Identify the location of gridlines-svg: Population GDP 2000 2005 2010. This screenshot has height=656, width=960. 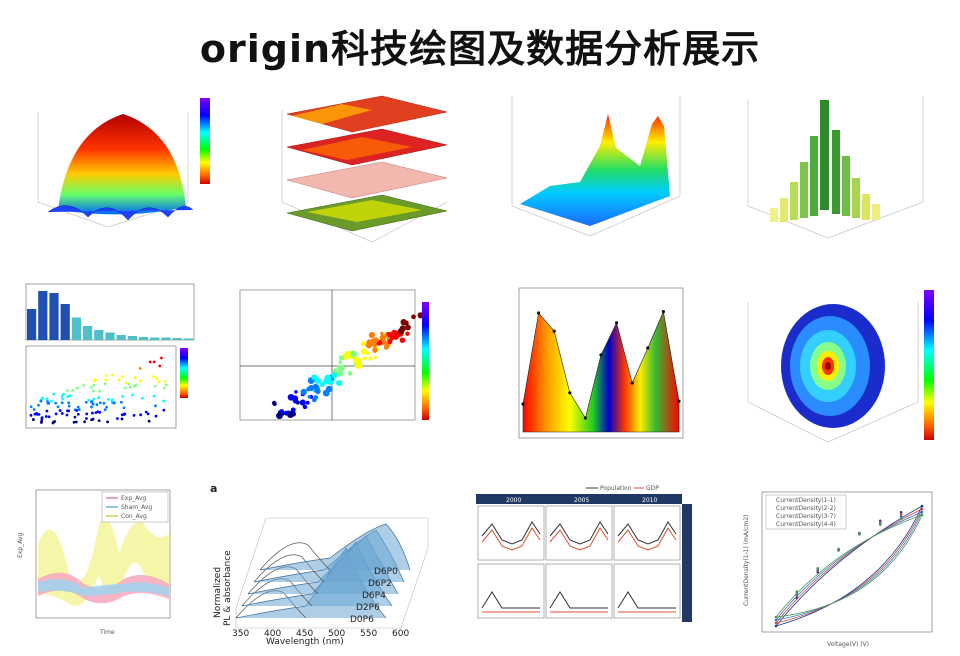
(584, 553).